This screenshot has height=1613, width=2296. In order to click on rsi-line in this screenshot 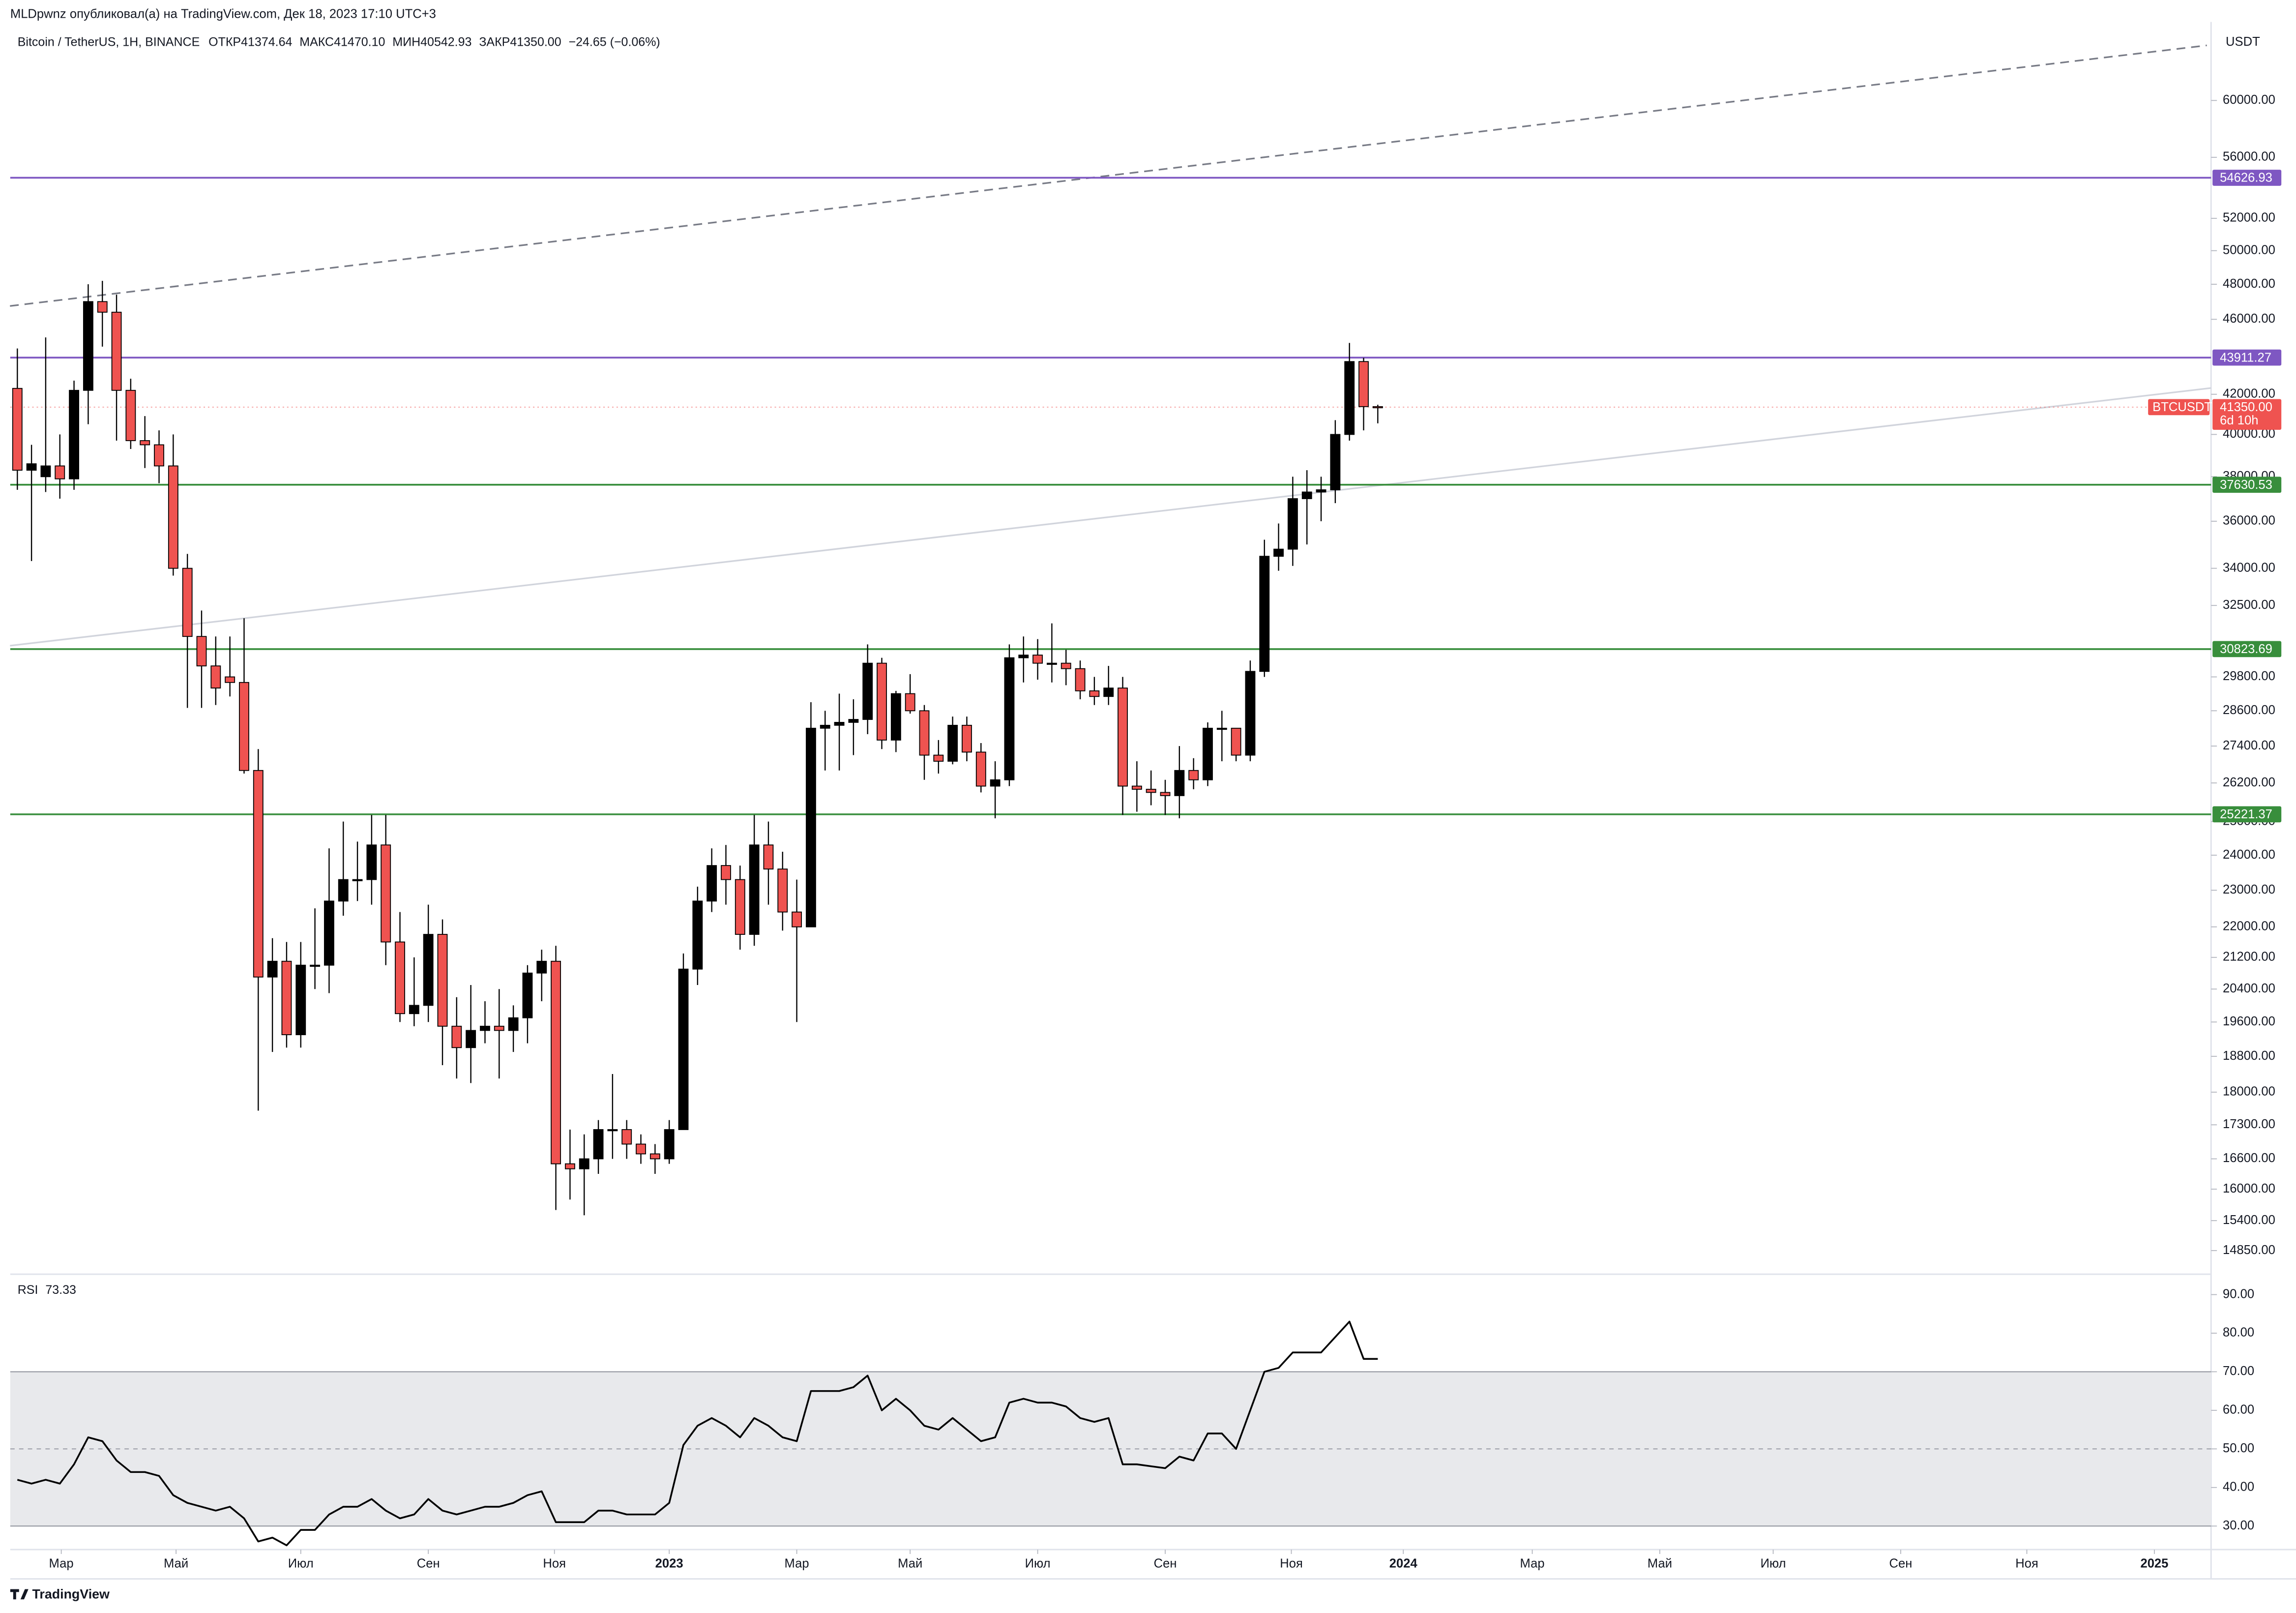, I will do `click(697, 1433)`.